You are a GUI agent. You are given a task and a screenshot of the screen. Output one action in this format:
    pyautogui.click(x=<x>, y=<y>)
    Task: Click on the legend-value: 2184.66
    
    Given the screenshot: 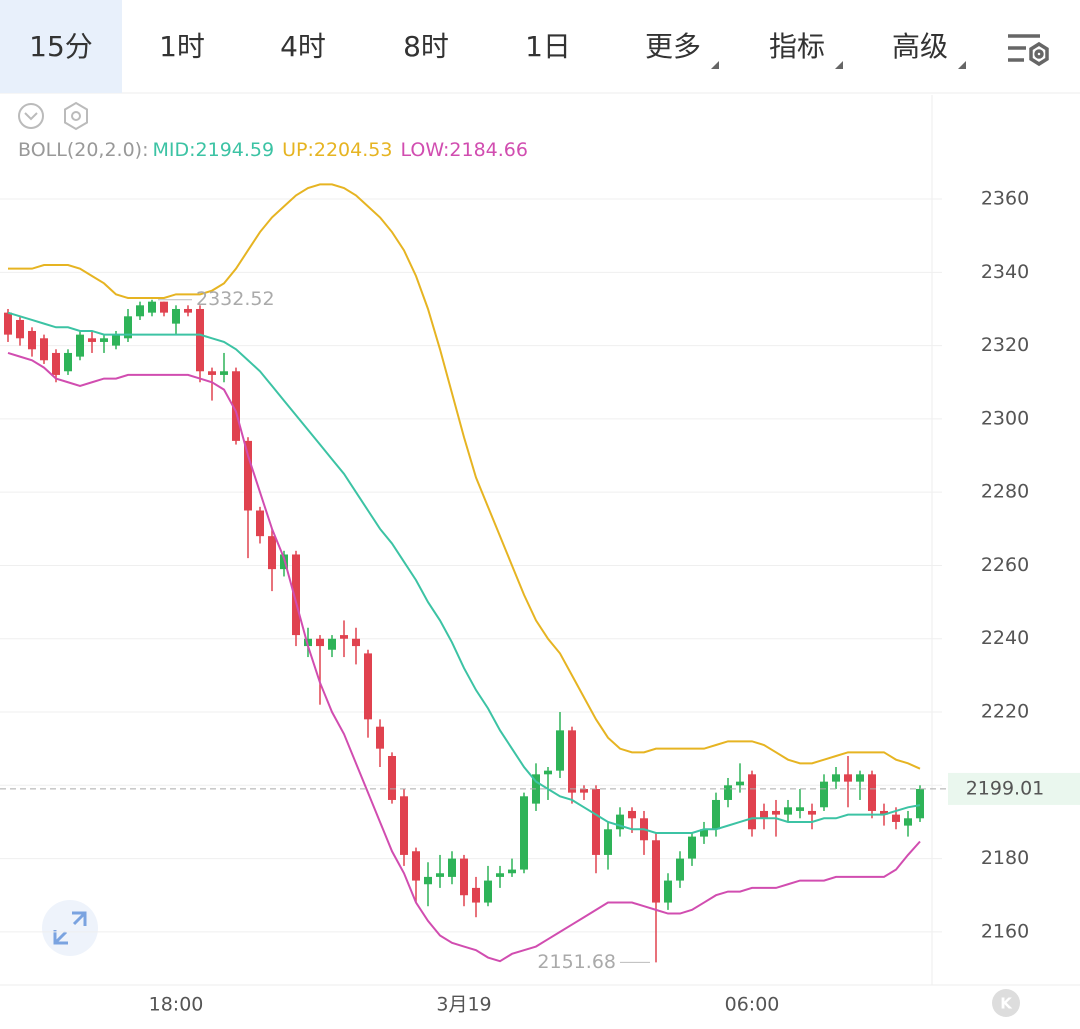 What is the action you would take?
    pyautogui.click(x=488, y=150)
    